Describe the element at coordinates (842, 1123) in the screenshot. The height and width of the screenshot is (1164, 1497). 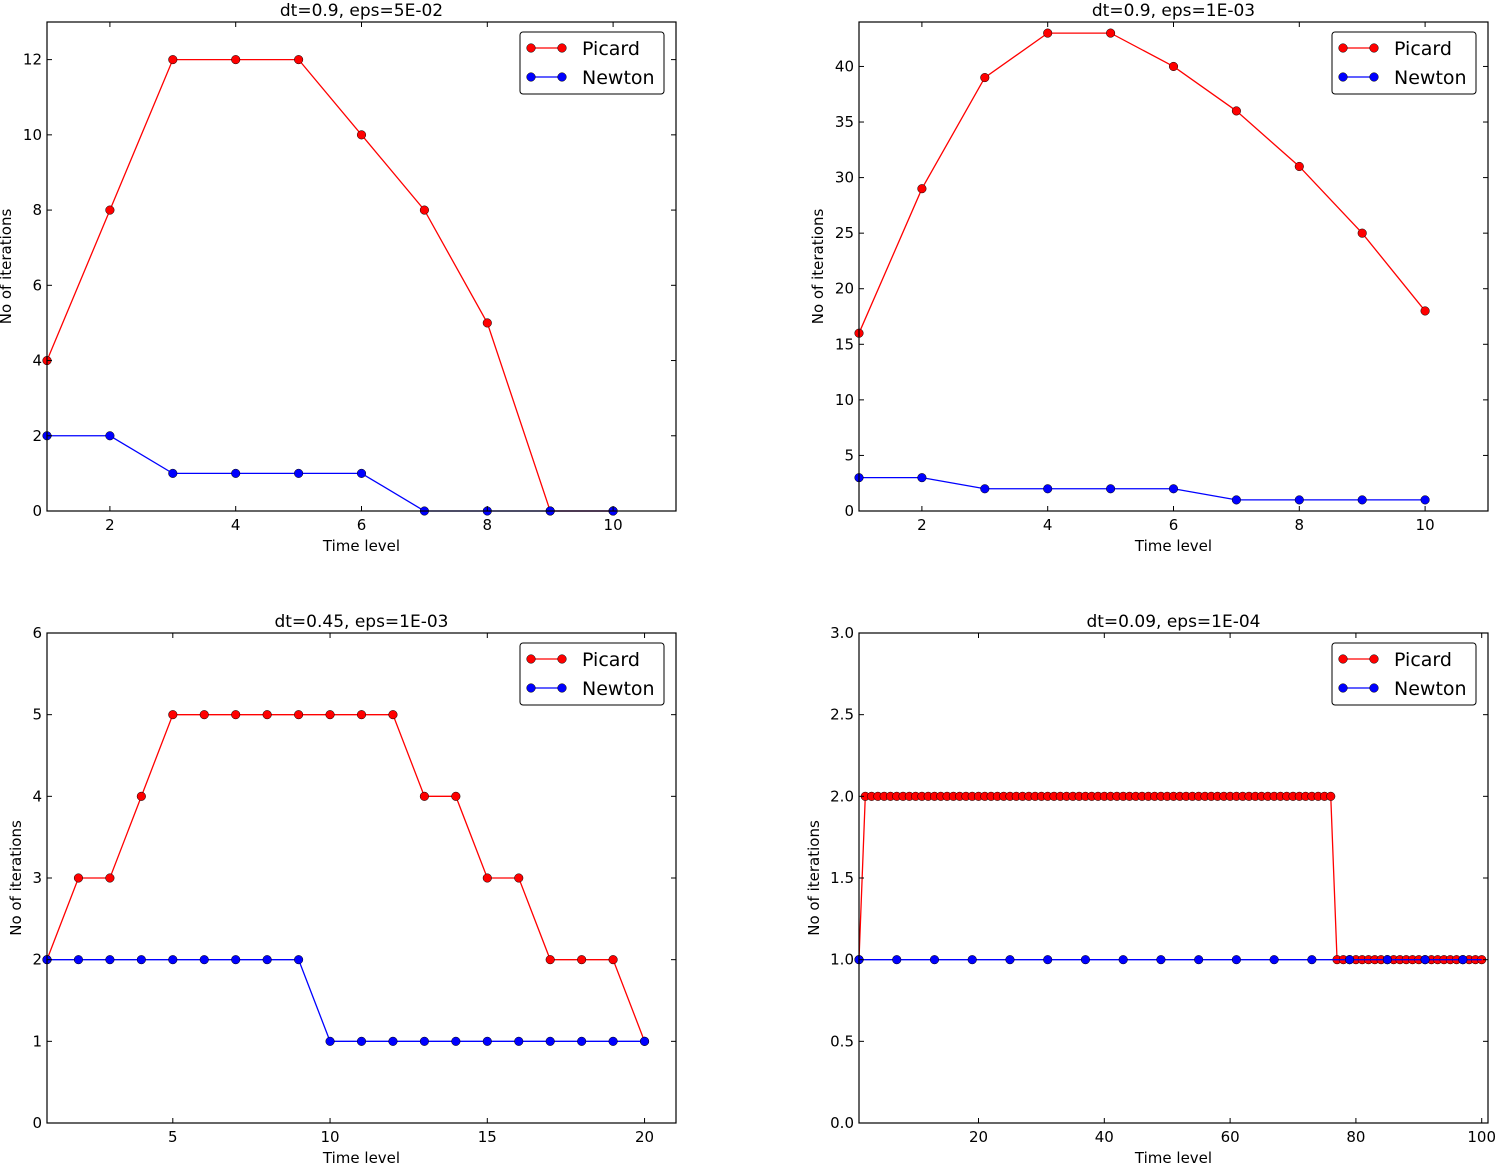
I see `y-tick-label: 0.0` at that location.